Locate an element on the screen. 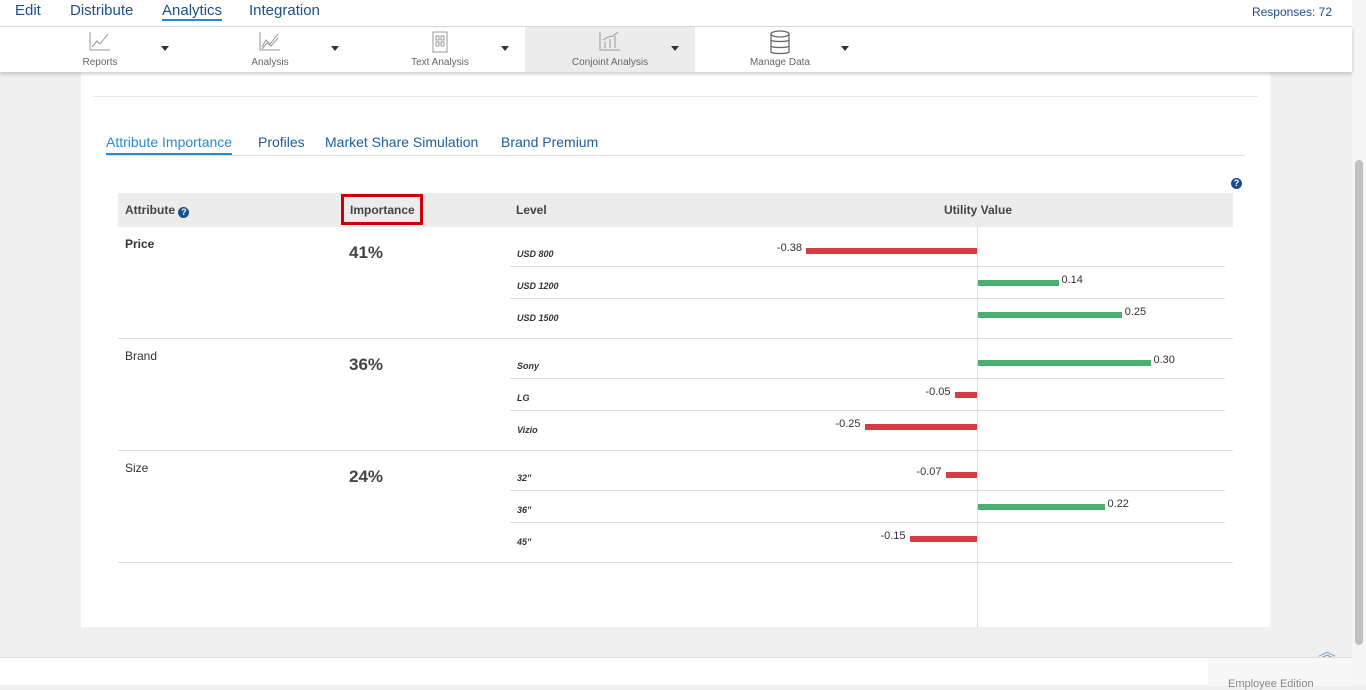  footer: Employee Edition is located at coordinates (676, 673).